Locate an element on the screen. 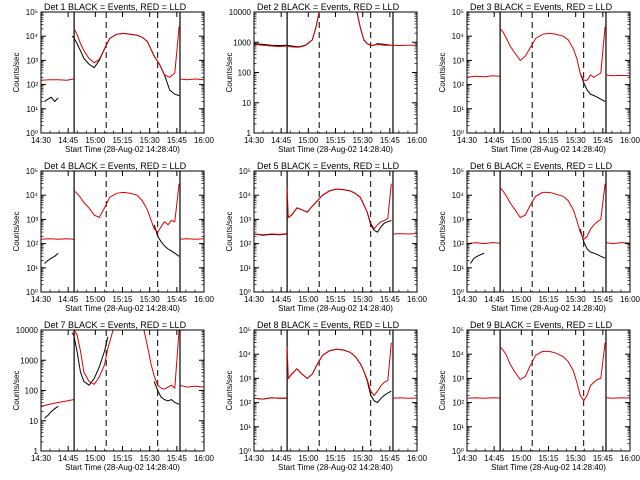 The image size is (640, 480). chart-title: Det 2 BLACK = Events, RED = LLD is located at coordinates (328, 7).